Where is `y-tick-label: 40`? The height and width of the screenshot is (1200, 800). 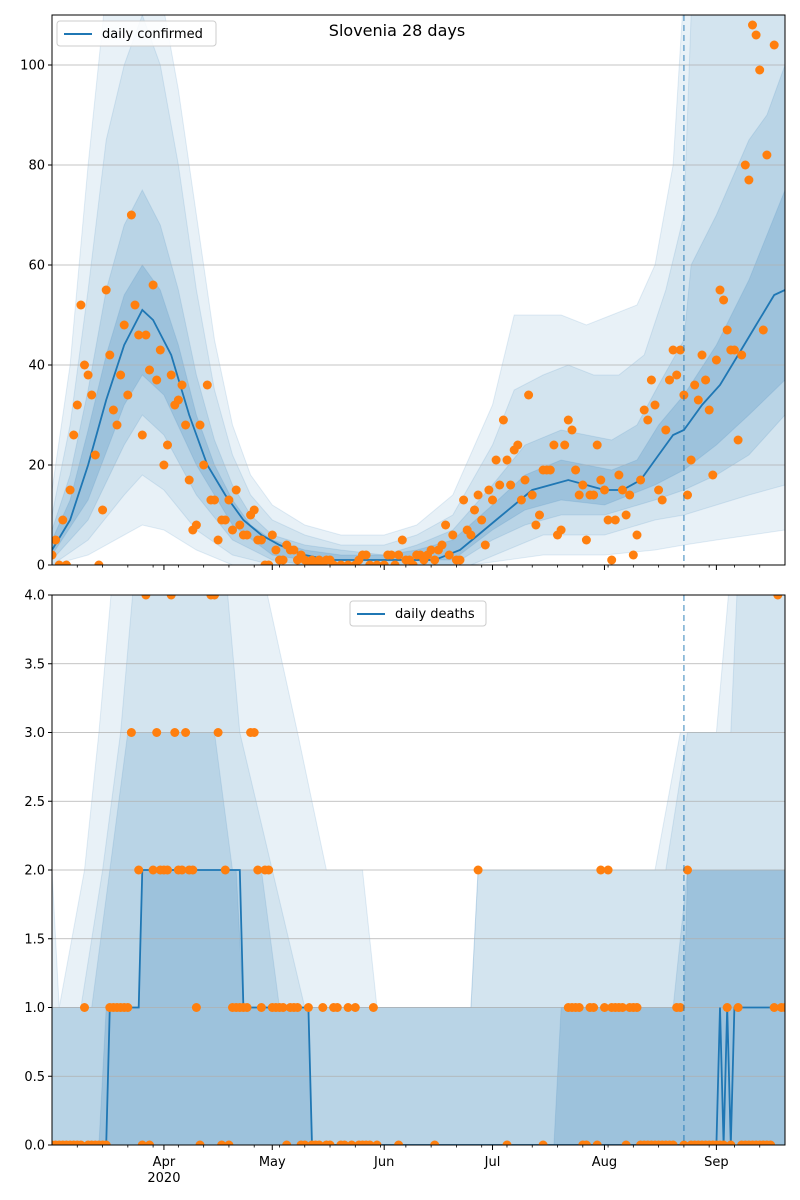
y-tick-label: 40 is located at coordinates (36, 366).